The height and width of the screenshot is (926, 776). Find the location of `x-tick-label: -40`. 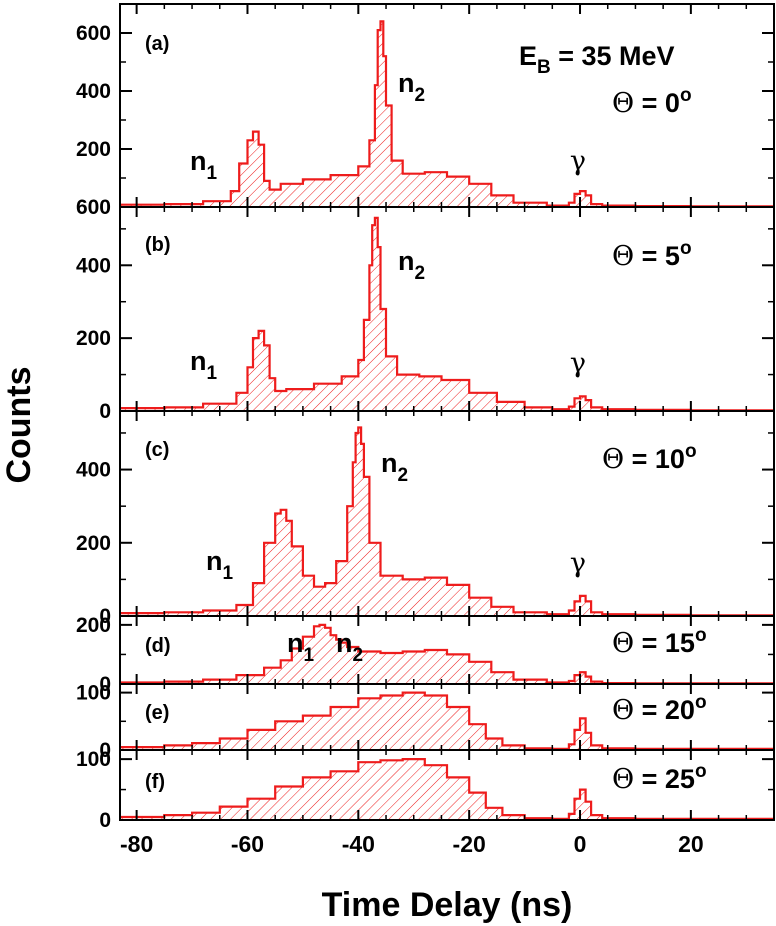

x-tick-label: -40 is located at coordinates (358, 844).